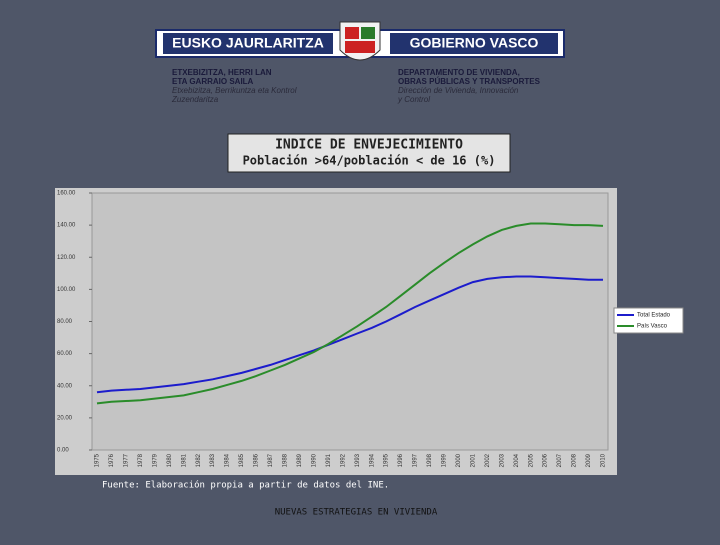  I want to click on y-tick-label: 20.00, so click(65, 418).